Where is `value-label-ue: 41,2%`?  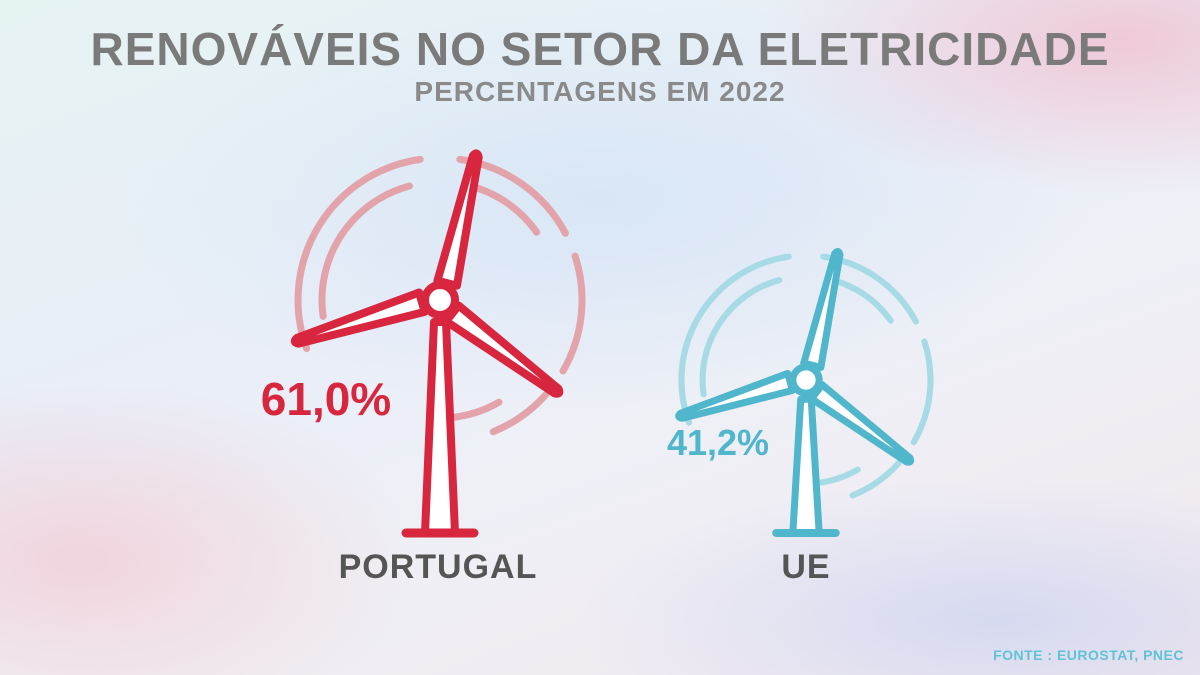 value-label-ue: 41,2% is located at coordinates (718, 442).